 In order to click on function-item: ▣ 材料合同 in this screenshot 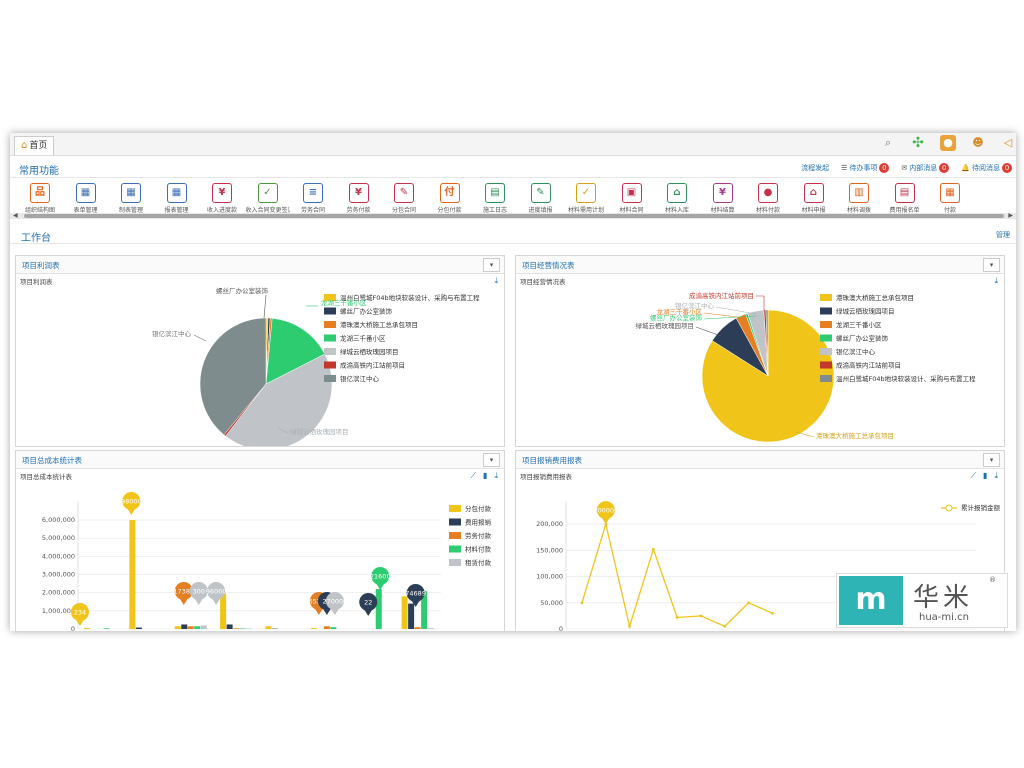, I will do `click(632, 198)`.